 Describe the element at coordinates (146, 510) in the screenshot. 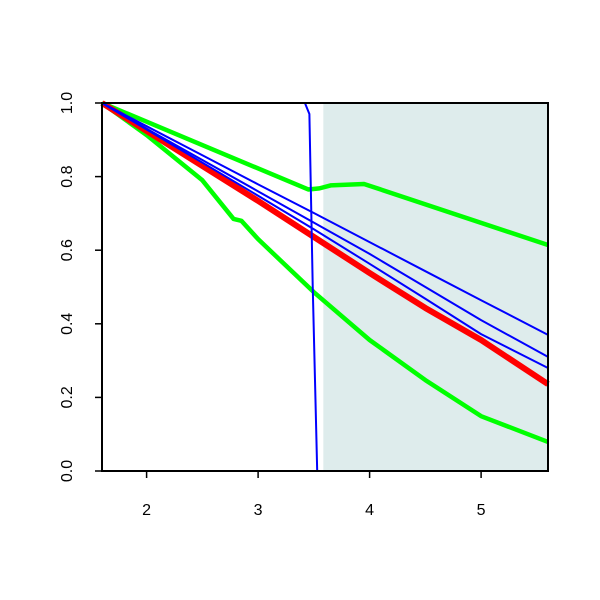

I see `x-tick-label: 2` at that location.